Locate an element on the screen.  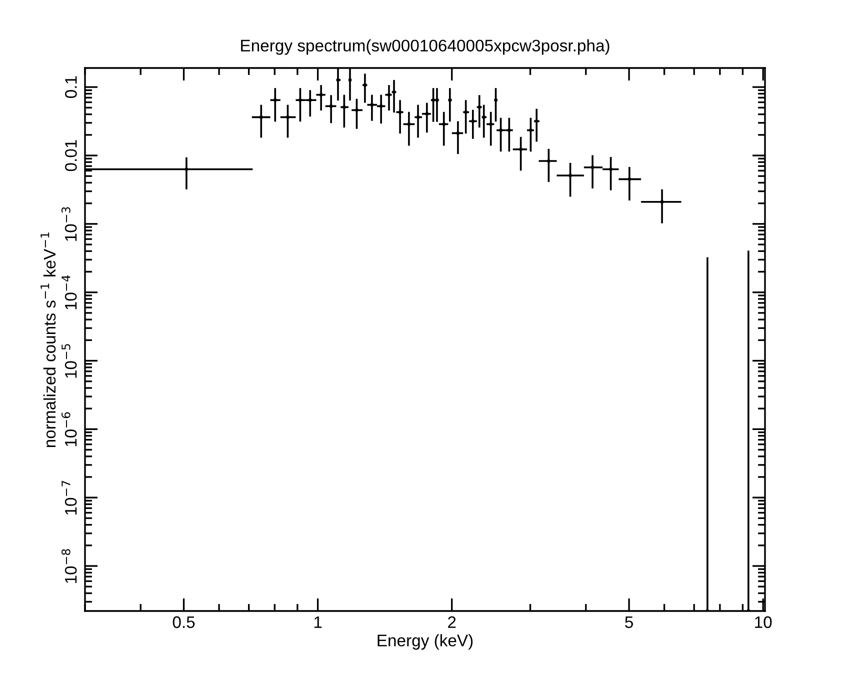
y-tick-label: 10$^{−4}$ is located at coordinates (69, 292).